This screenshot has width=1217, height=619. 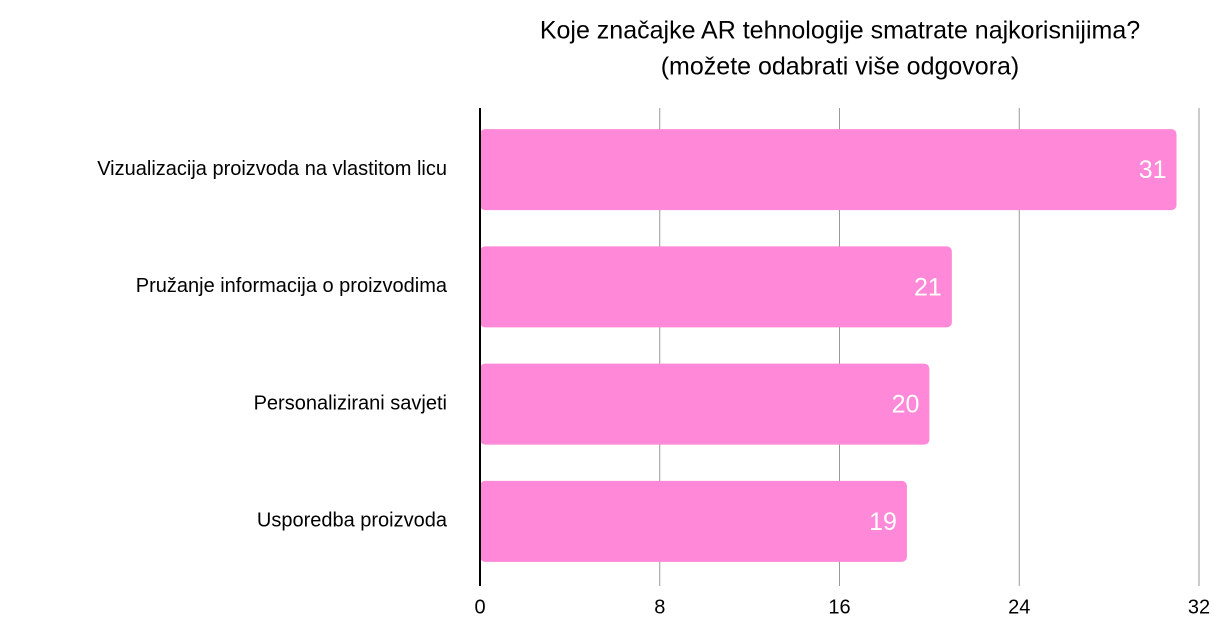 What do you see at coordinates (659, 607) in the screenshot?
I see `x-tick-label: 8` at bounding box center [659, 607].